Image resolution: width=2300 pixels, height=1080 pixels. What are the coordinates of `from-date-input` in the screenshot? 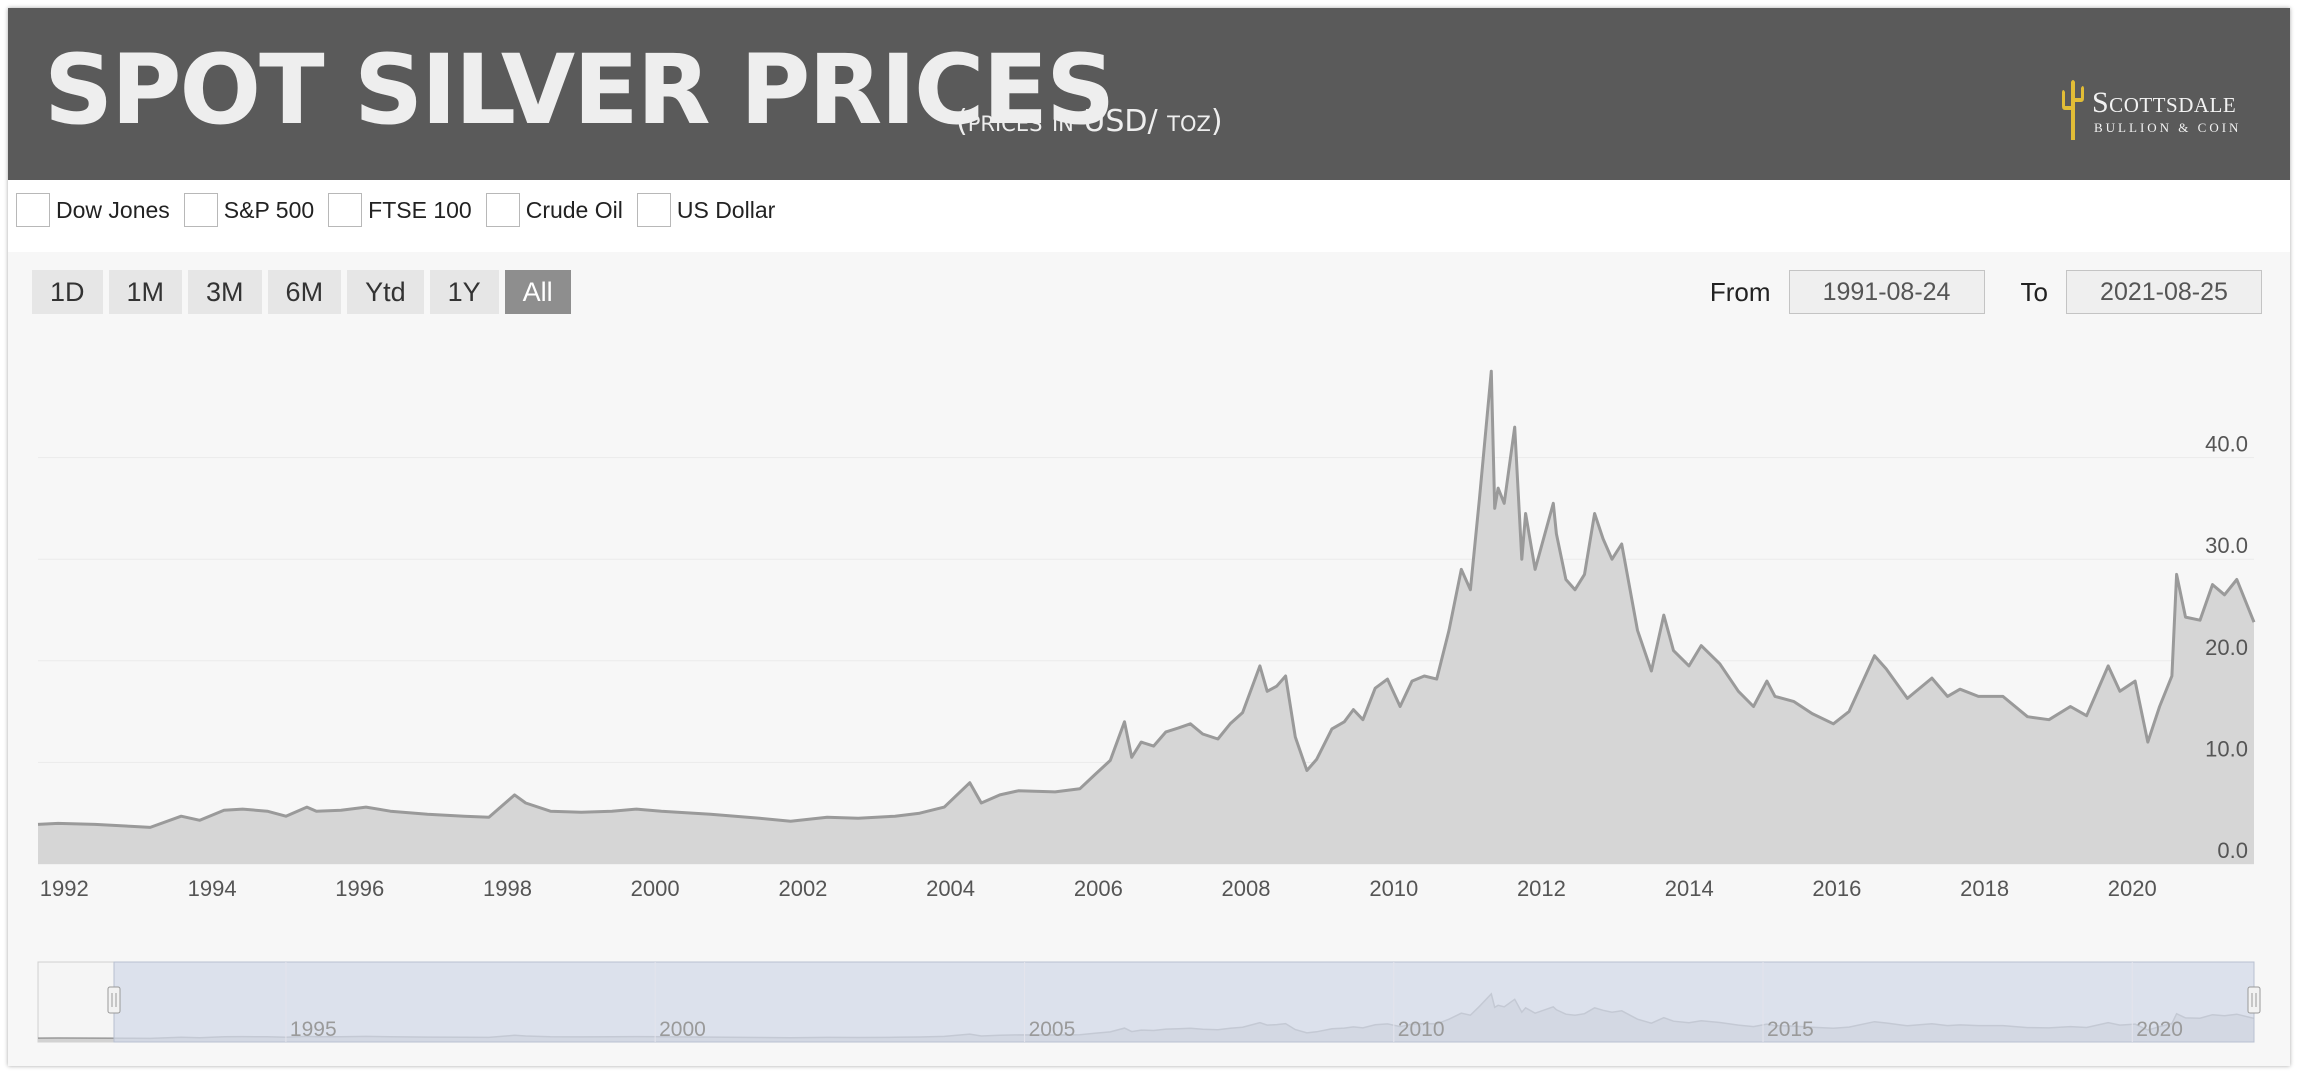 It's located at (1886, 292).